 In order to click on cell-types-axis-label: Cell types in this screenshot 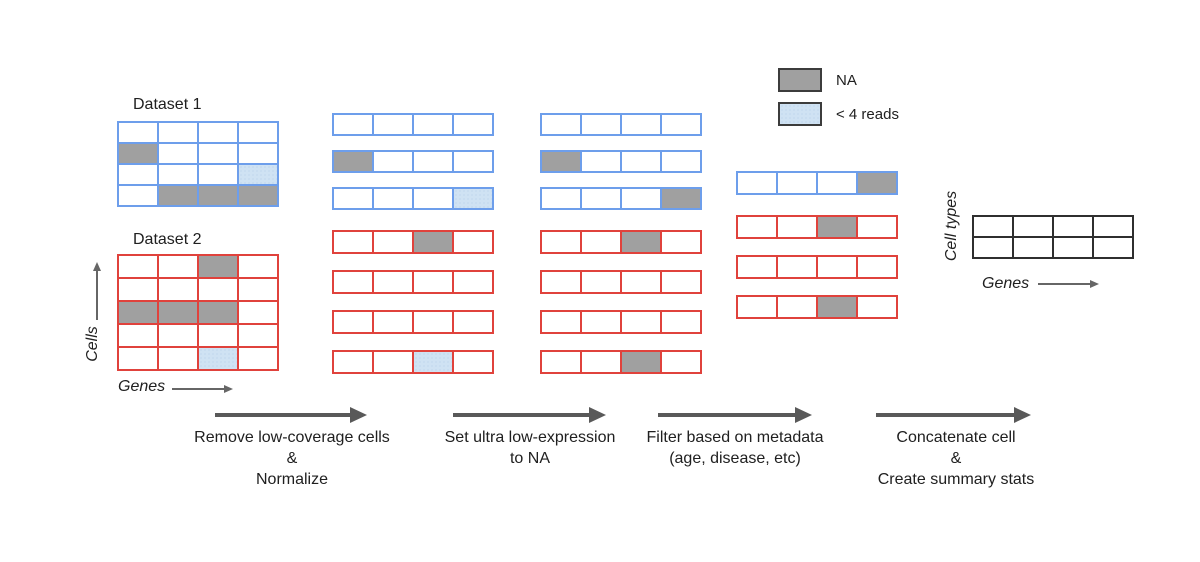, I will do `click(951, 226)`.